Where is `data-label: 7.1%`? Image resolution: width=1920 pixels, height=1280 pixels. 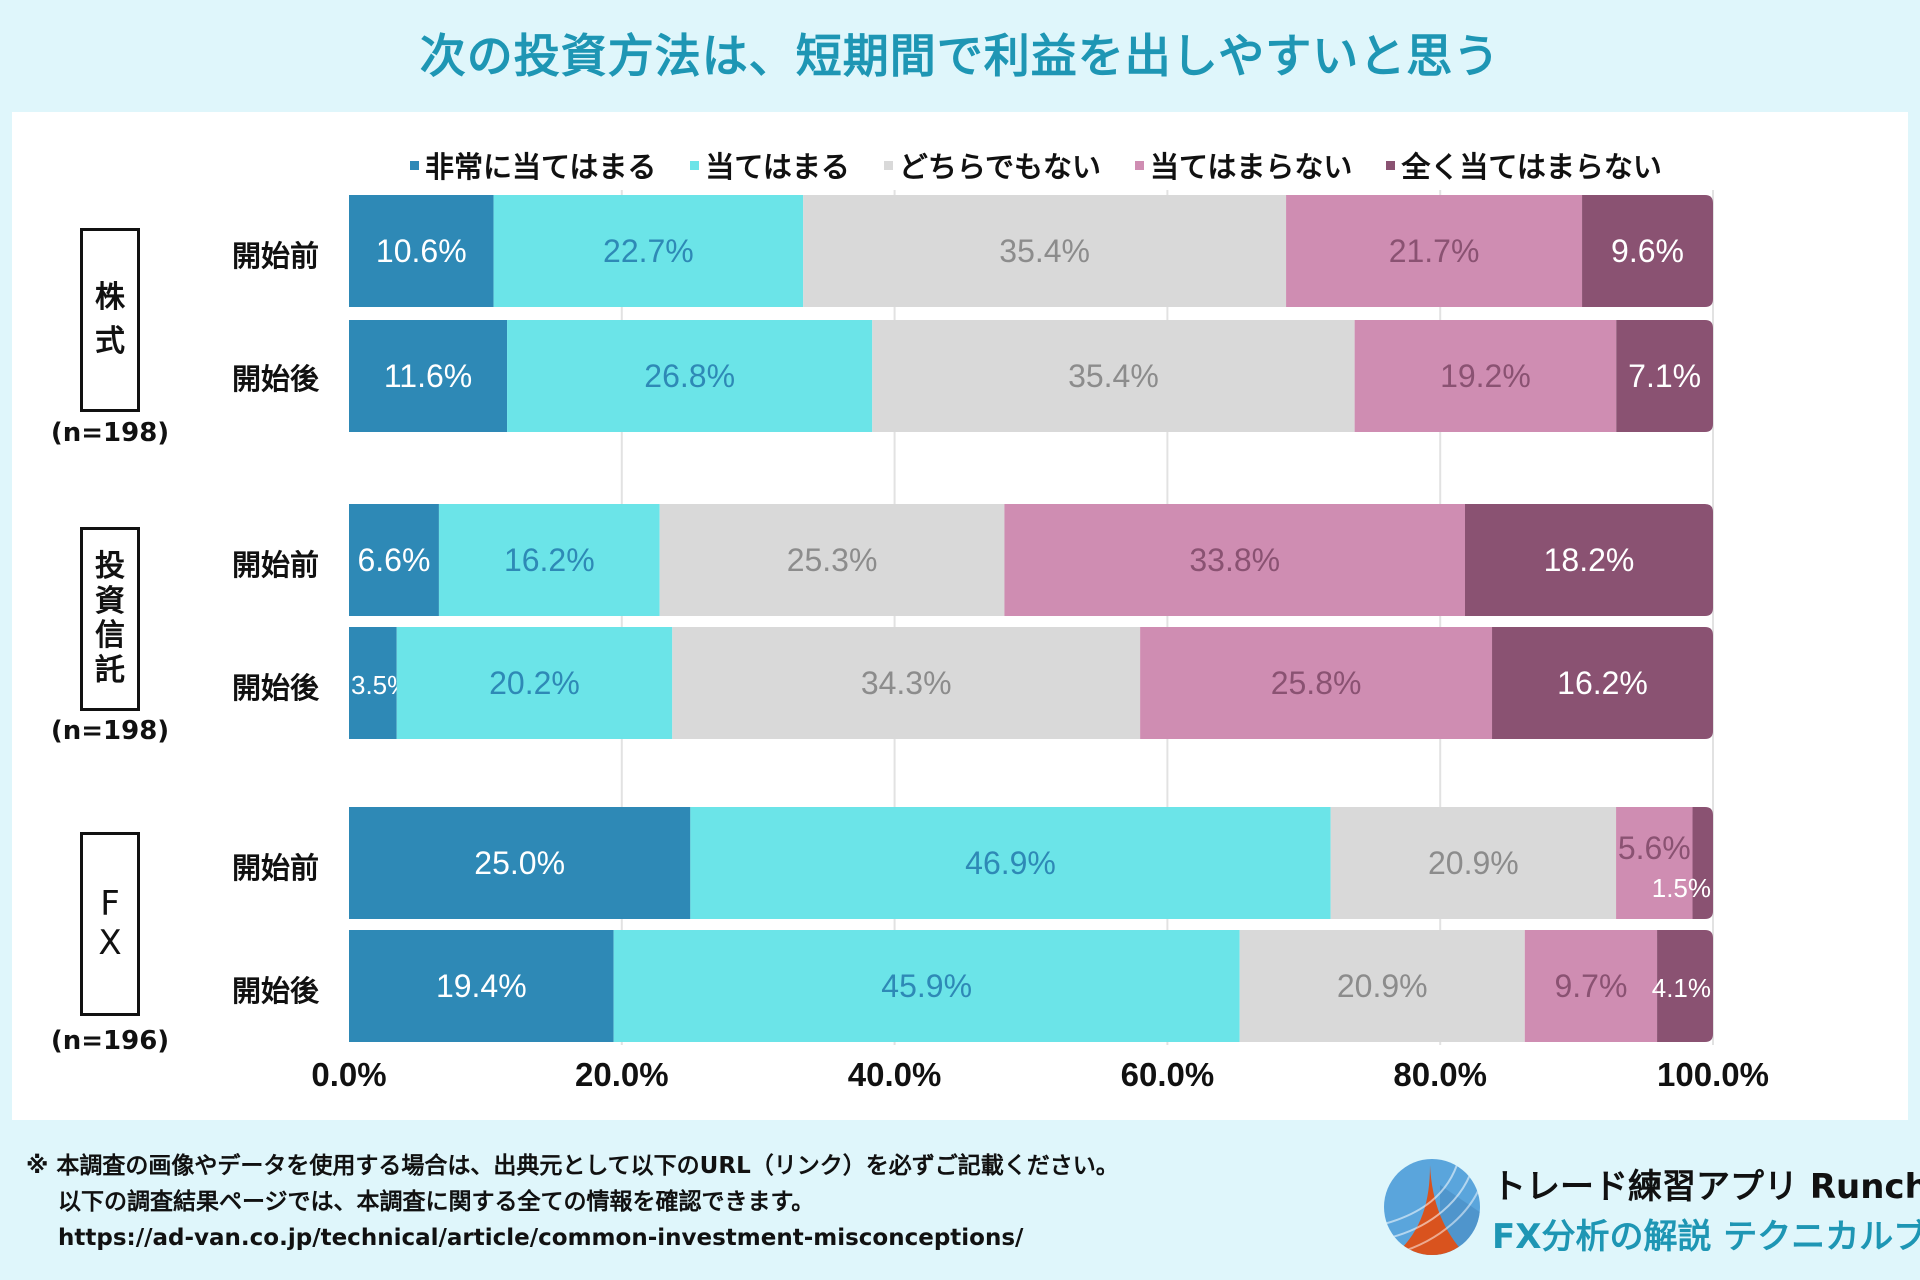 data-label: 7.1% is located at coordinates (1664, 376).